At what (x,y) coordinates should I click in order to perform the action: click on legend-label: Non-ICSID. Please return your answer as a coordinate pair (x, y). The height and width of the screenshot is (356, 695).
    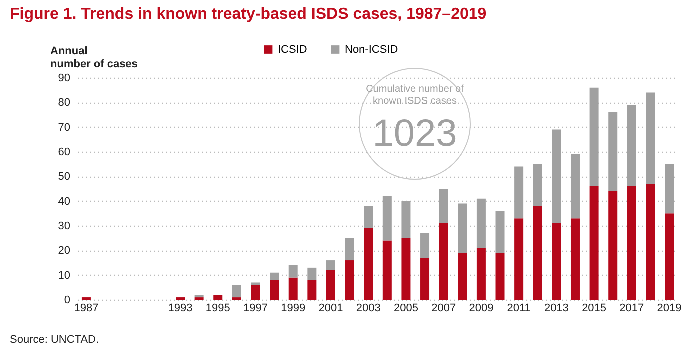
    Looking at the image, I should click on (371, 50).